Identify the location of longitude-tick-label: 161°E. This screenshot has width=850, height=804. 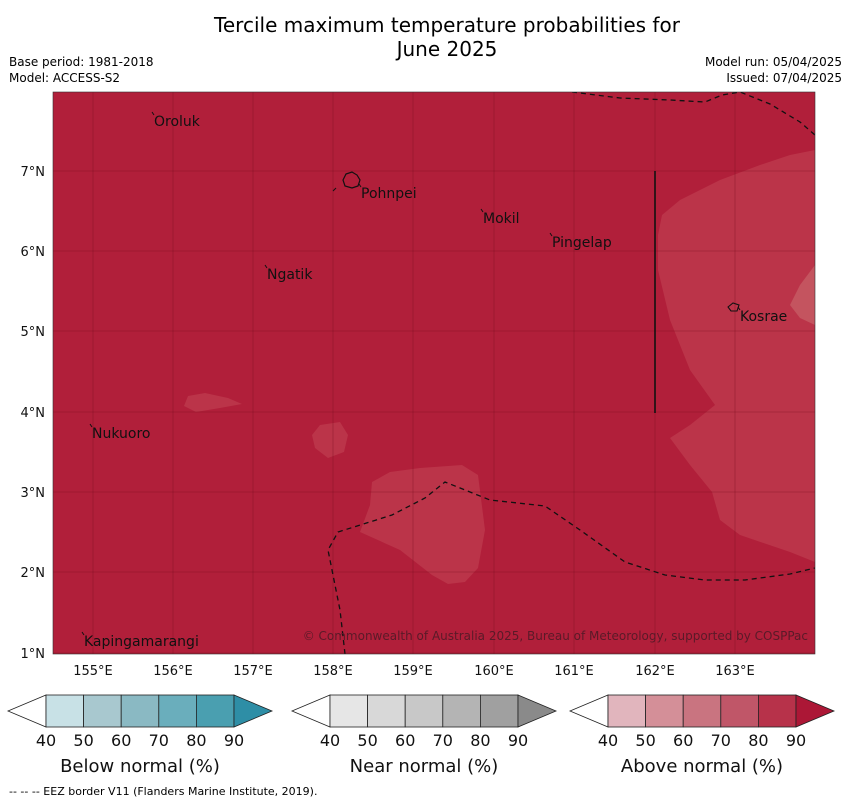
(574, 671).